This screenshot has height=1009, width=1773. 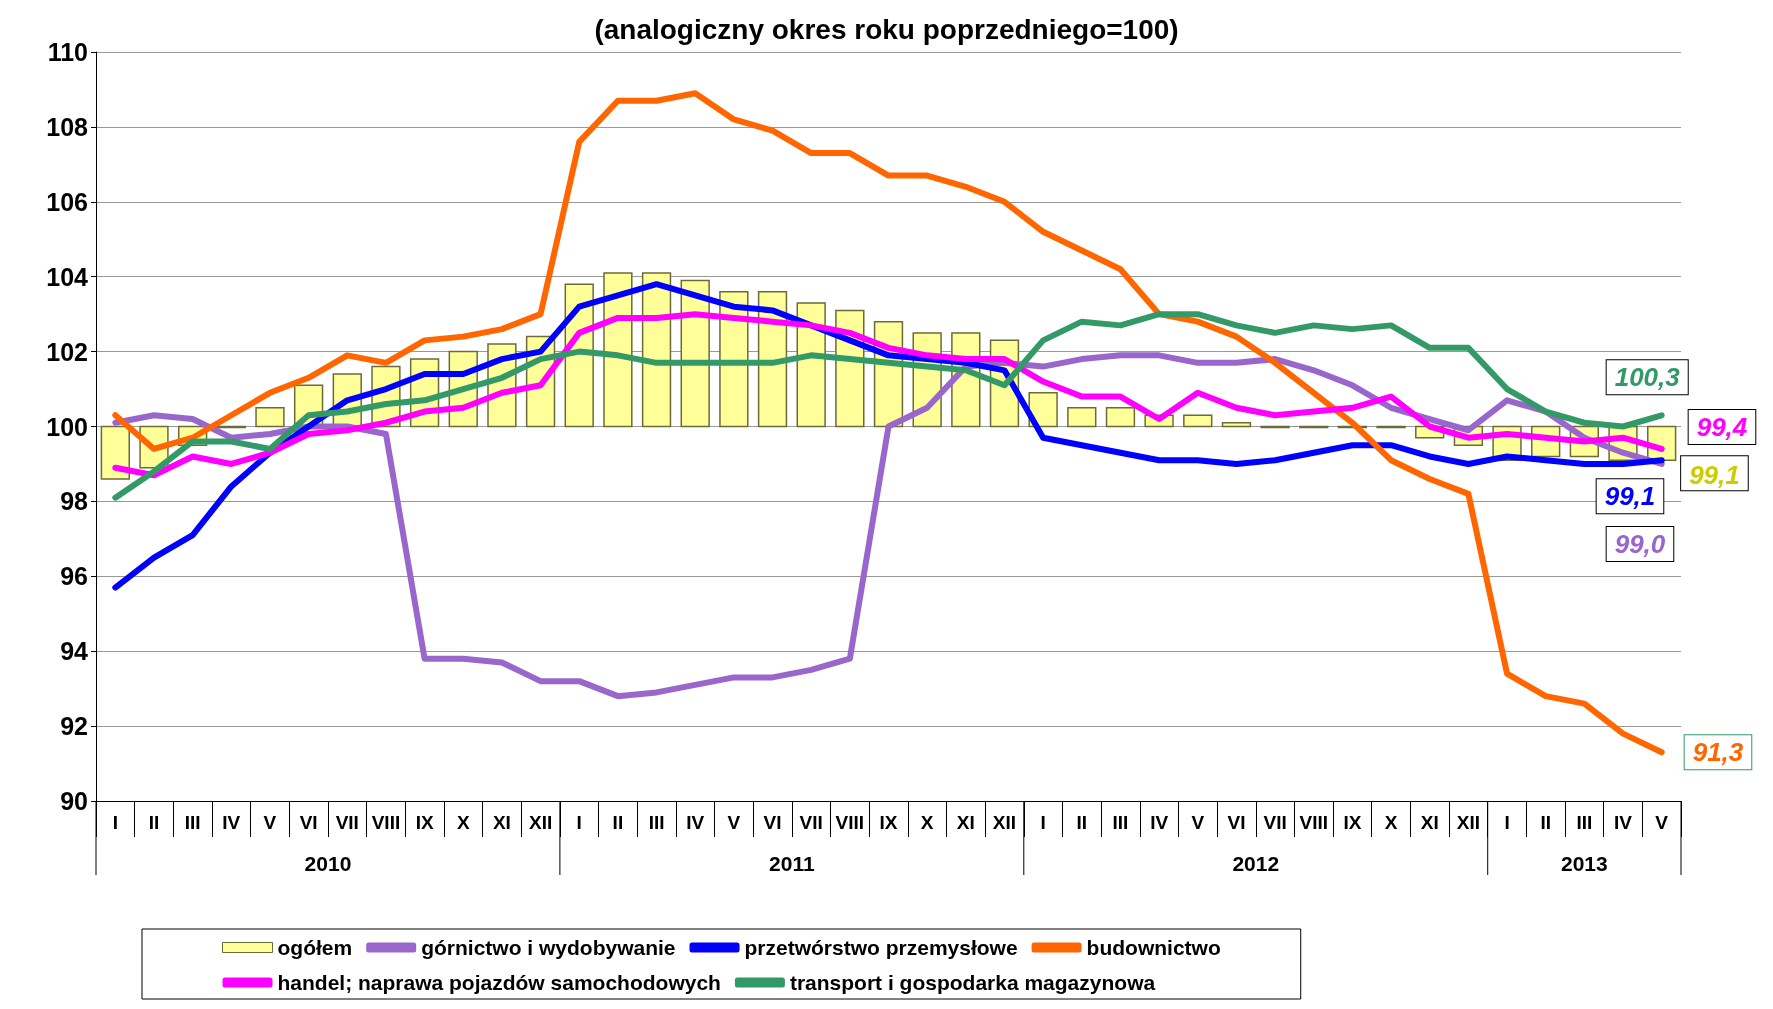 What do you see at coordinates (74, 801) in the screenshot?
I see `y-tick-label: 90` at bounding box center [74, 801].